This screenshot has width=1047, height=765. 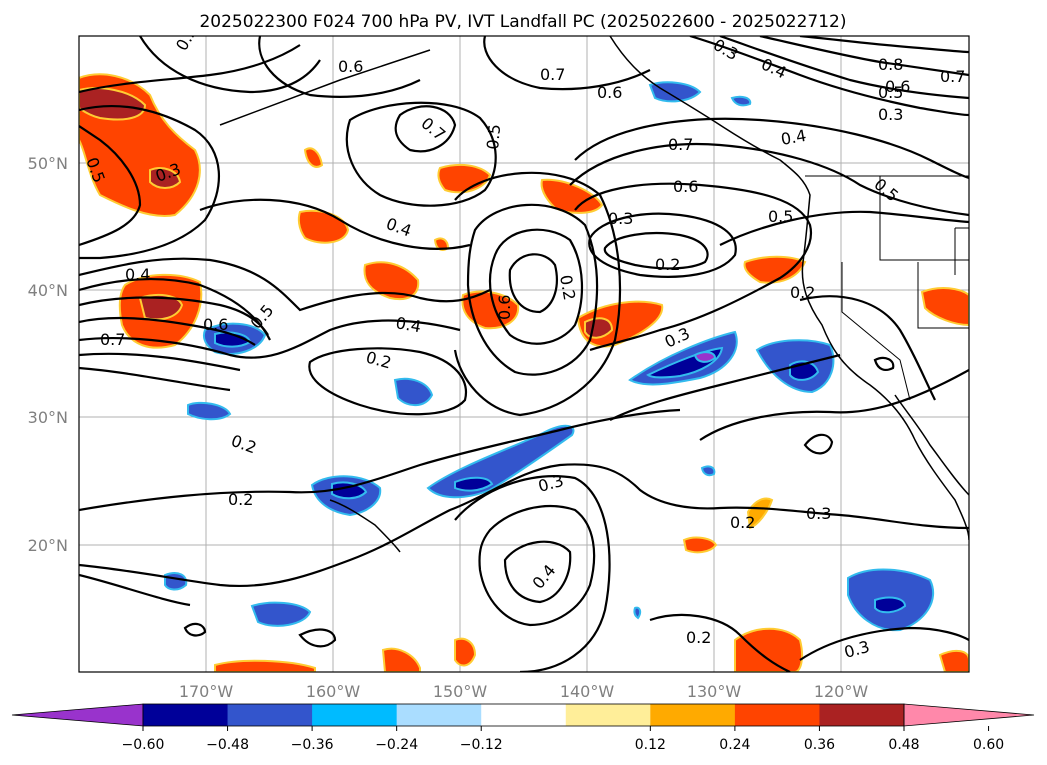 What do you see at coordinates (890, 64) in the screenshot?
I see `contour-label: 0.8` at bounding box center [890, 64].